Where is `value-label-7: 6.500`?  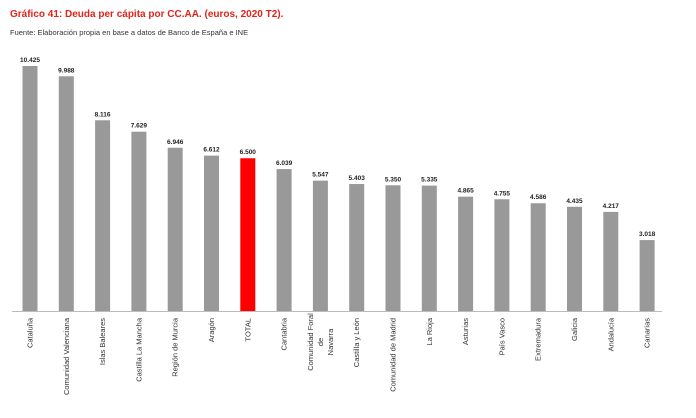
value-label-7: 6.500 is located at coordinates (248, 152).